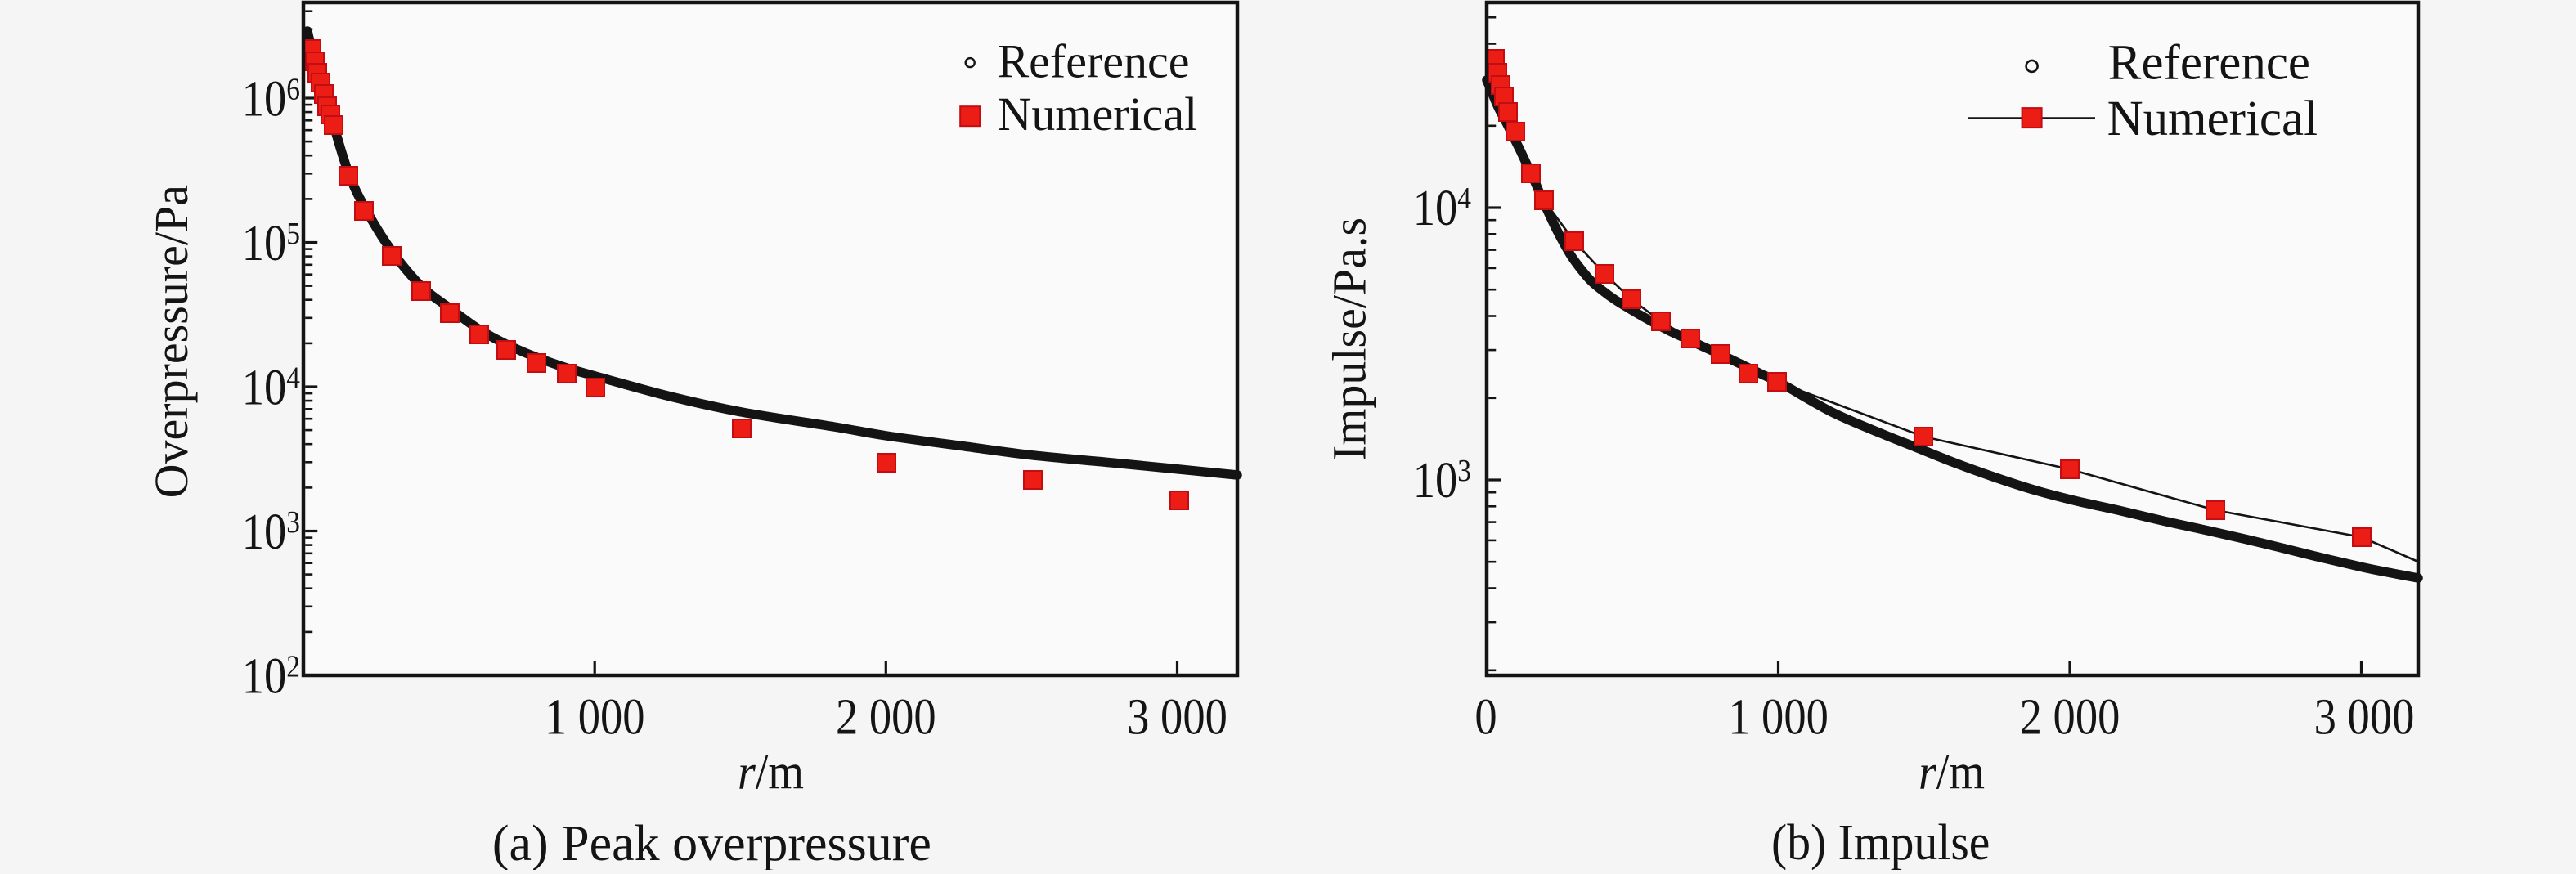  Describe the element at coordinates (712, 843) in the screenshot. I see `svg-text: (a) Peak overpressure` at that location.